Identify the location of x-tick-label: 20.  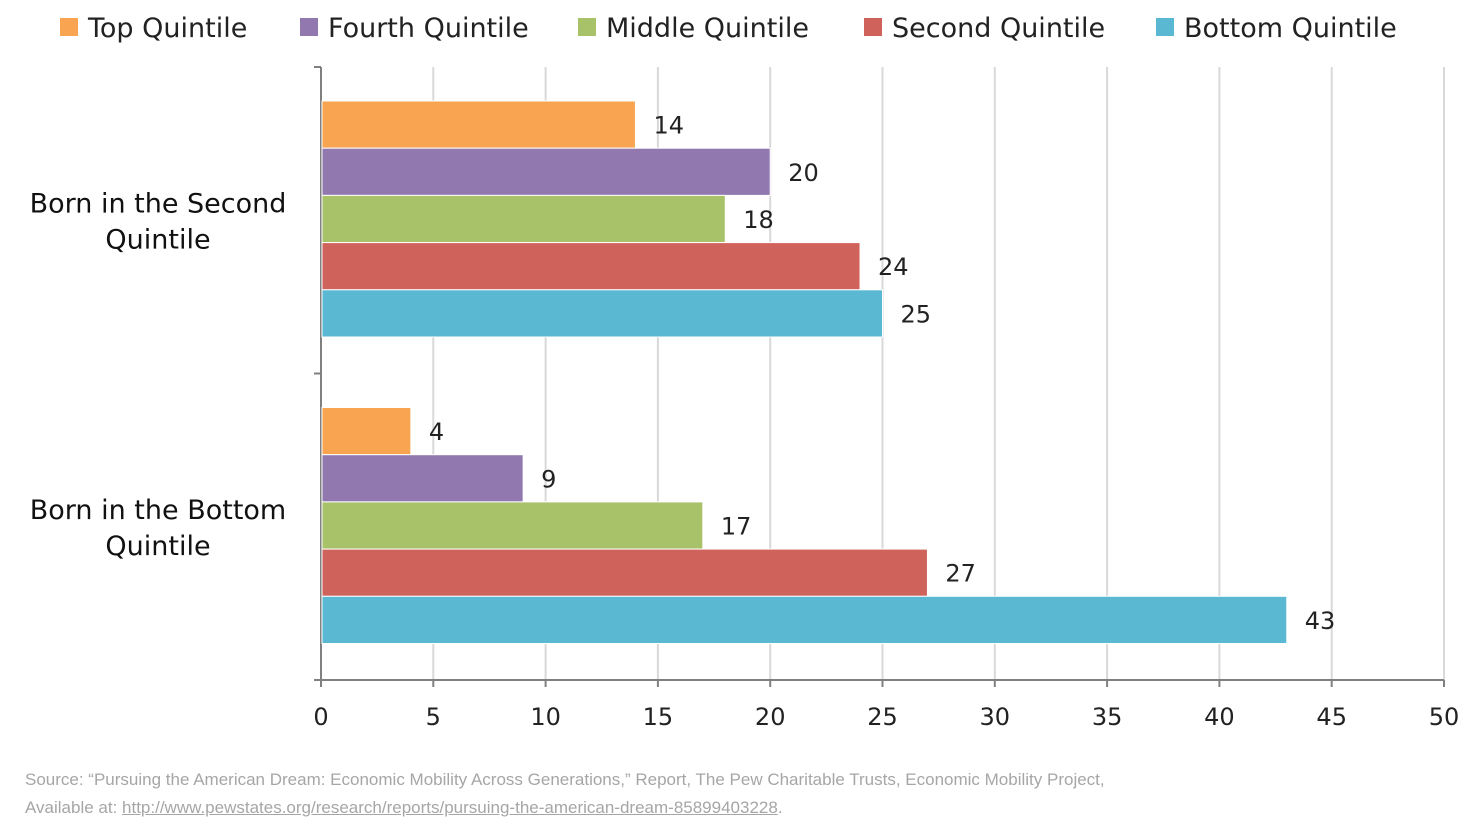
(770, 717).